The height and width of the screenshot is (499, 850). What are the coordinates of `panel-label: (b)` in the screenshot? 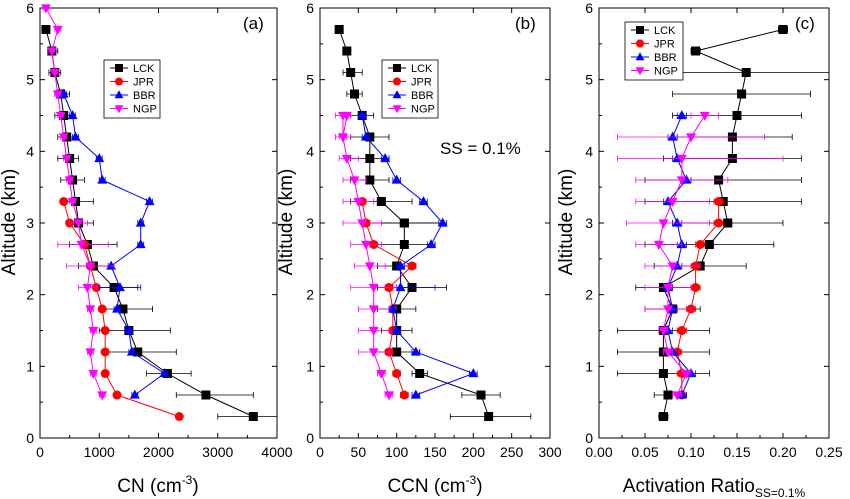 It's located at (525, 23).